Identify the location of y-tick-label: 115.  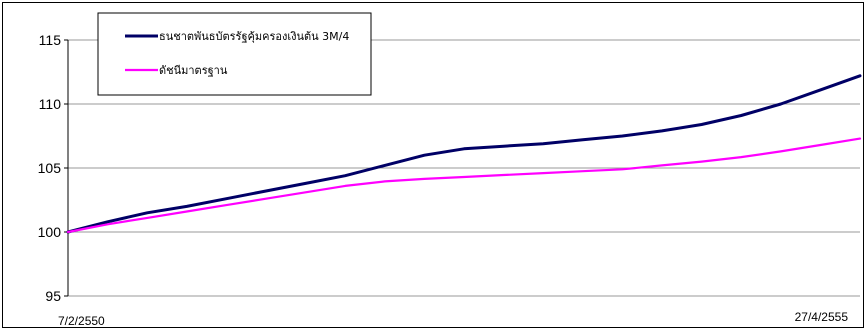
(50, 40).